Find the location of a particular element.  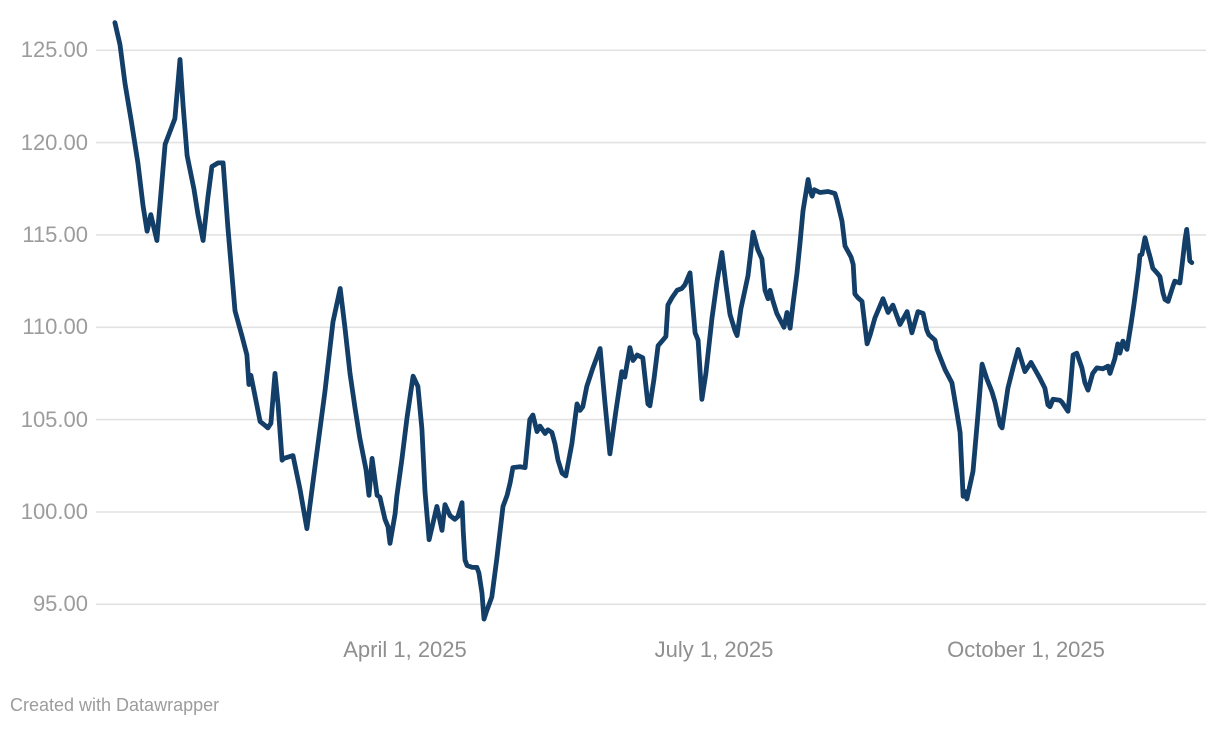

y-axis-tick-label: 115.00 is located at coordinates (55, 234).